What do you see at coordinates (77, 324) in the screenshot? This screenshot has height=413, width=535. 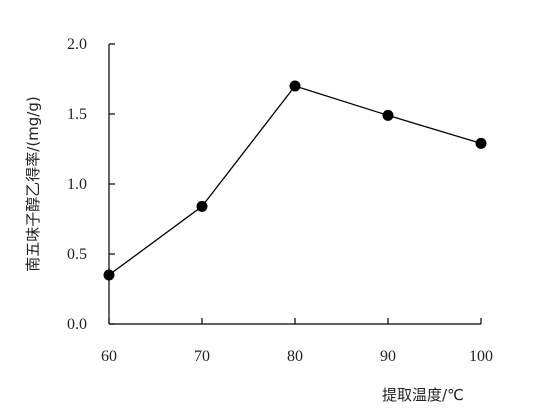 I see `y-tick-label: 0.0` at bounding box center [77, 324].